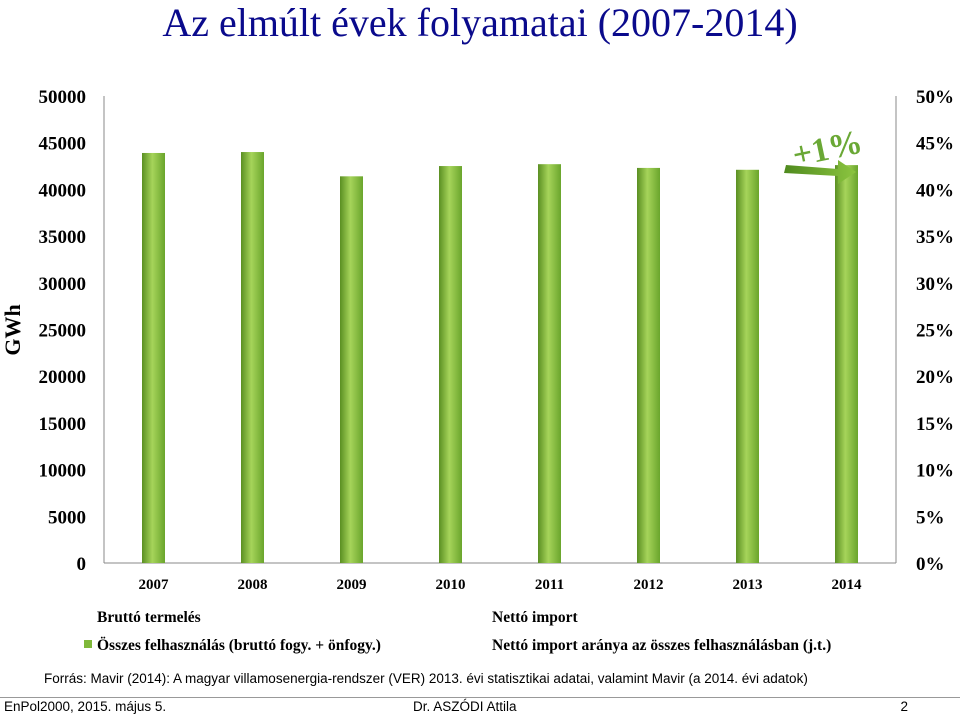 The width and height of the screenshot is (960, 715). I want to click on legend-swatch-osszes, so click(88, 644).